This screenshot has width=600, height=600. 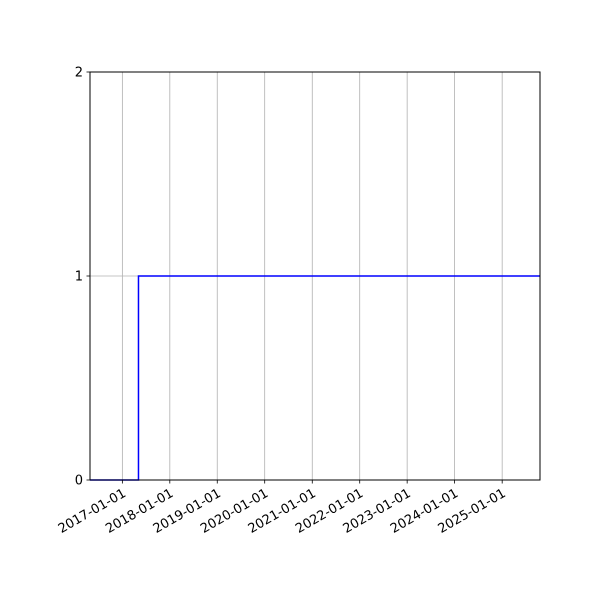 I want to click on y-tick-label: 0, so click(x=79, y=481).